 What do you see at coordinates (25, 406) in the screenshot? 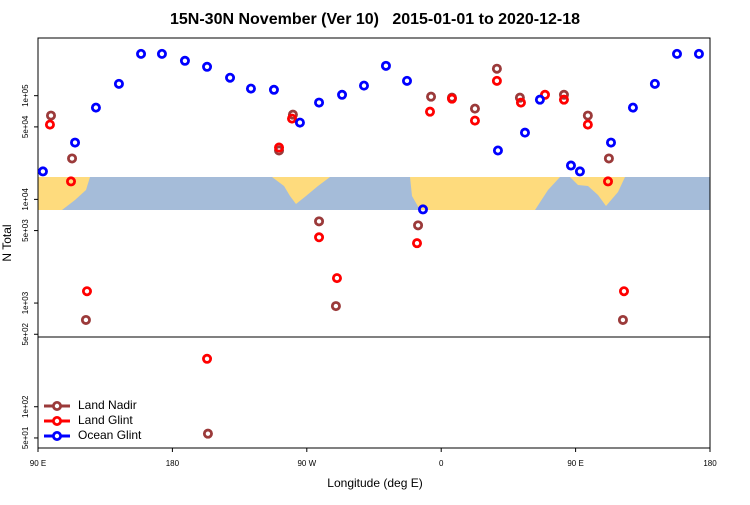
I see `y-tick-label: 1e+02` at bounding box center [25, 406].